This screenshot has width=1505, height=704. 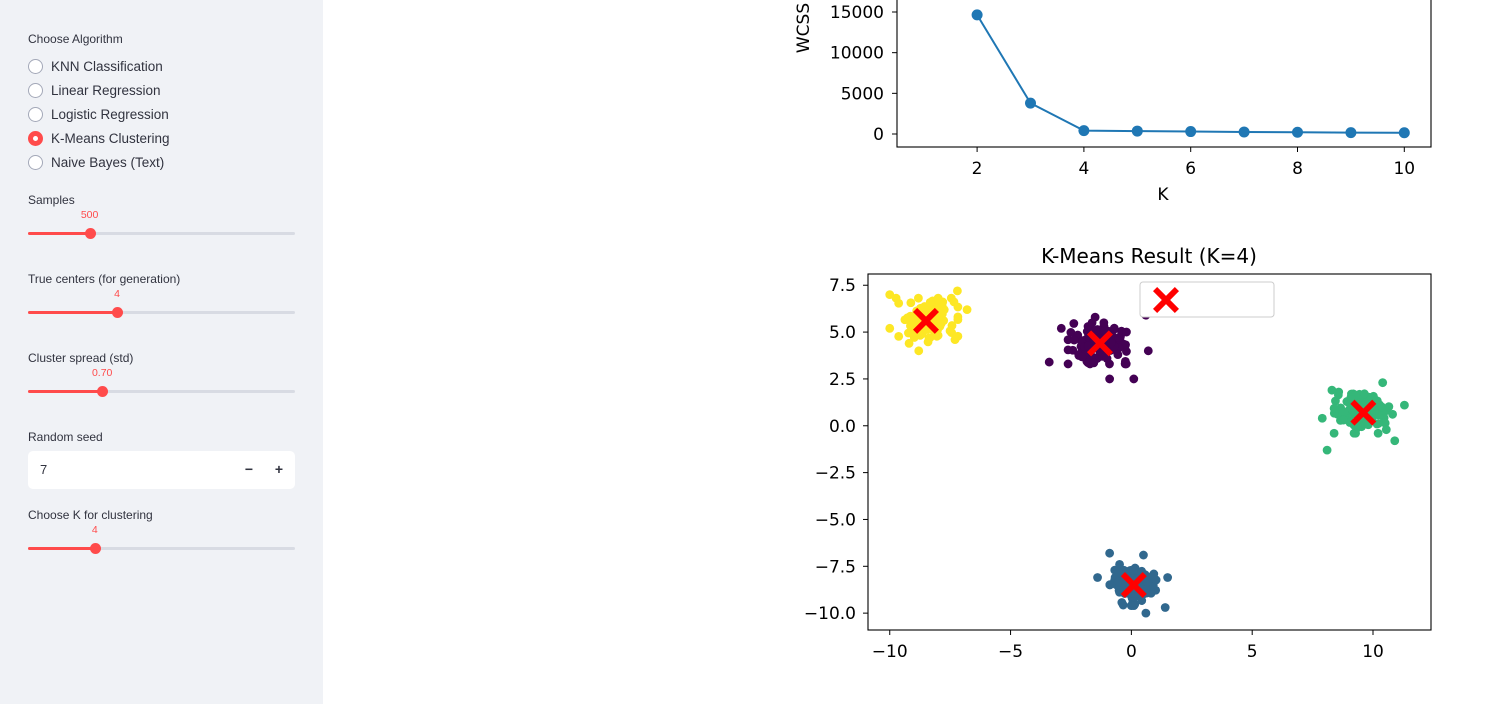 I want to click on radio-linear-regression: Linear Regression, so click(x=94, y=90).